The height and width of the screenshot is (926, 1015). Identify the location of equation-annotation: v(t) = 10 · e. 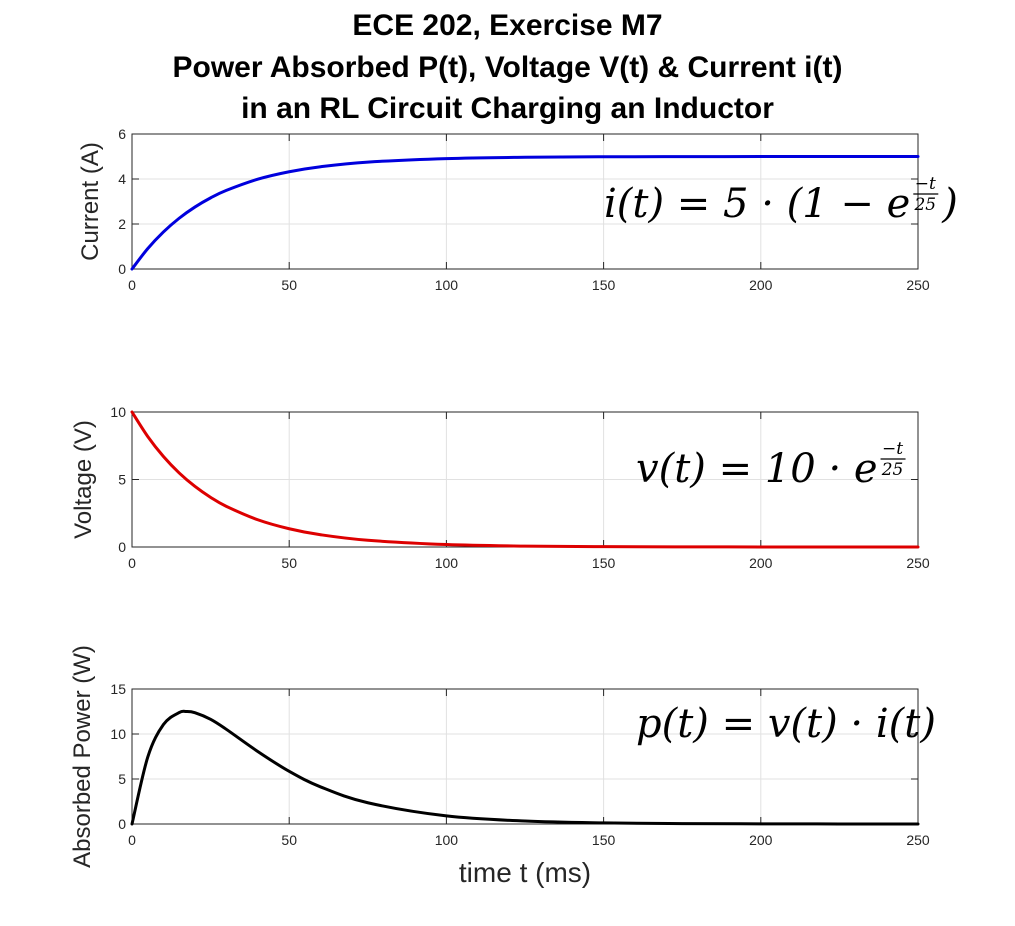
(757, 469).